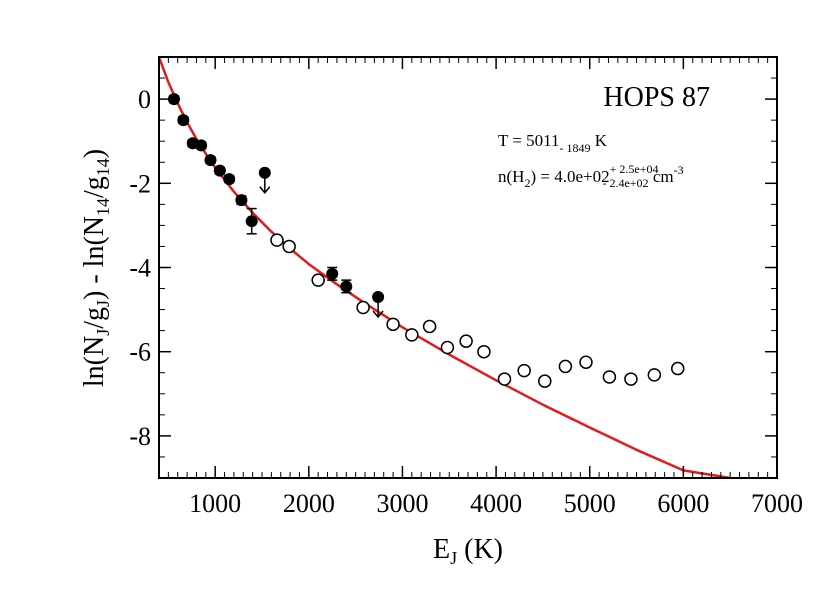  I want to click on temperature-annotation: T = 5011- 1849 K, so click(553, 143).